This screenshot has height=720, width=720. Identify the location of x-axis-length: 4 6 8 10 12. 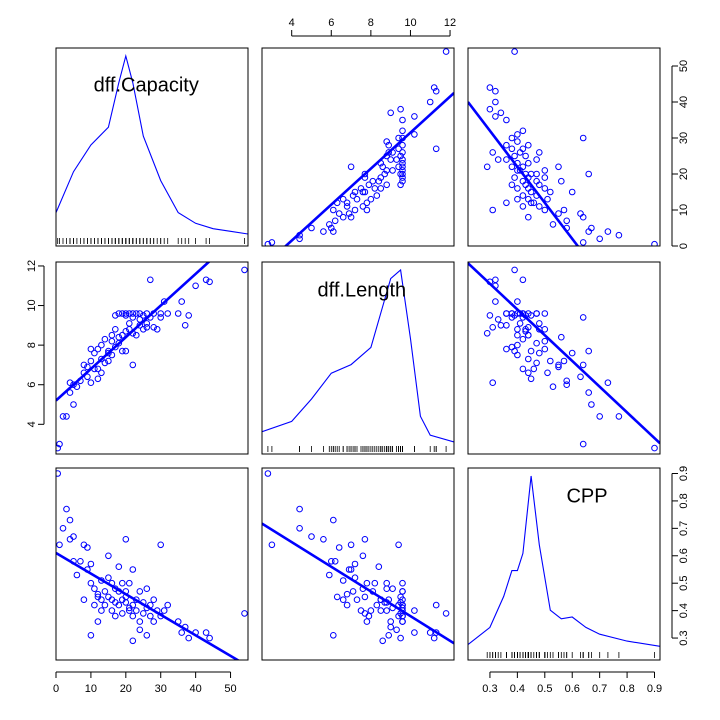
(372, 27).